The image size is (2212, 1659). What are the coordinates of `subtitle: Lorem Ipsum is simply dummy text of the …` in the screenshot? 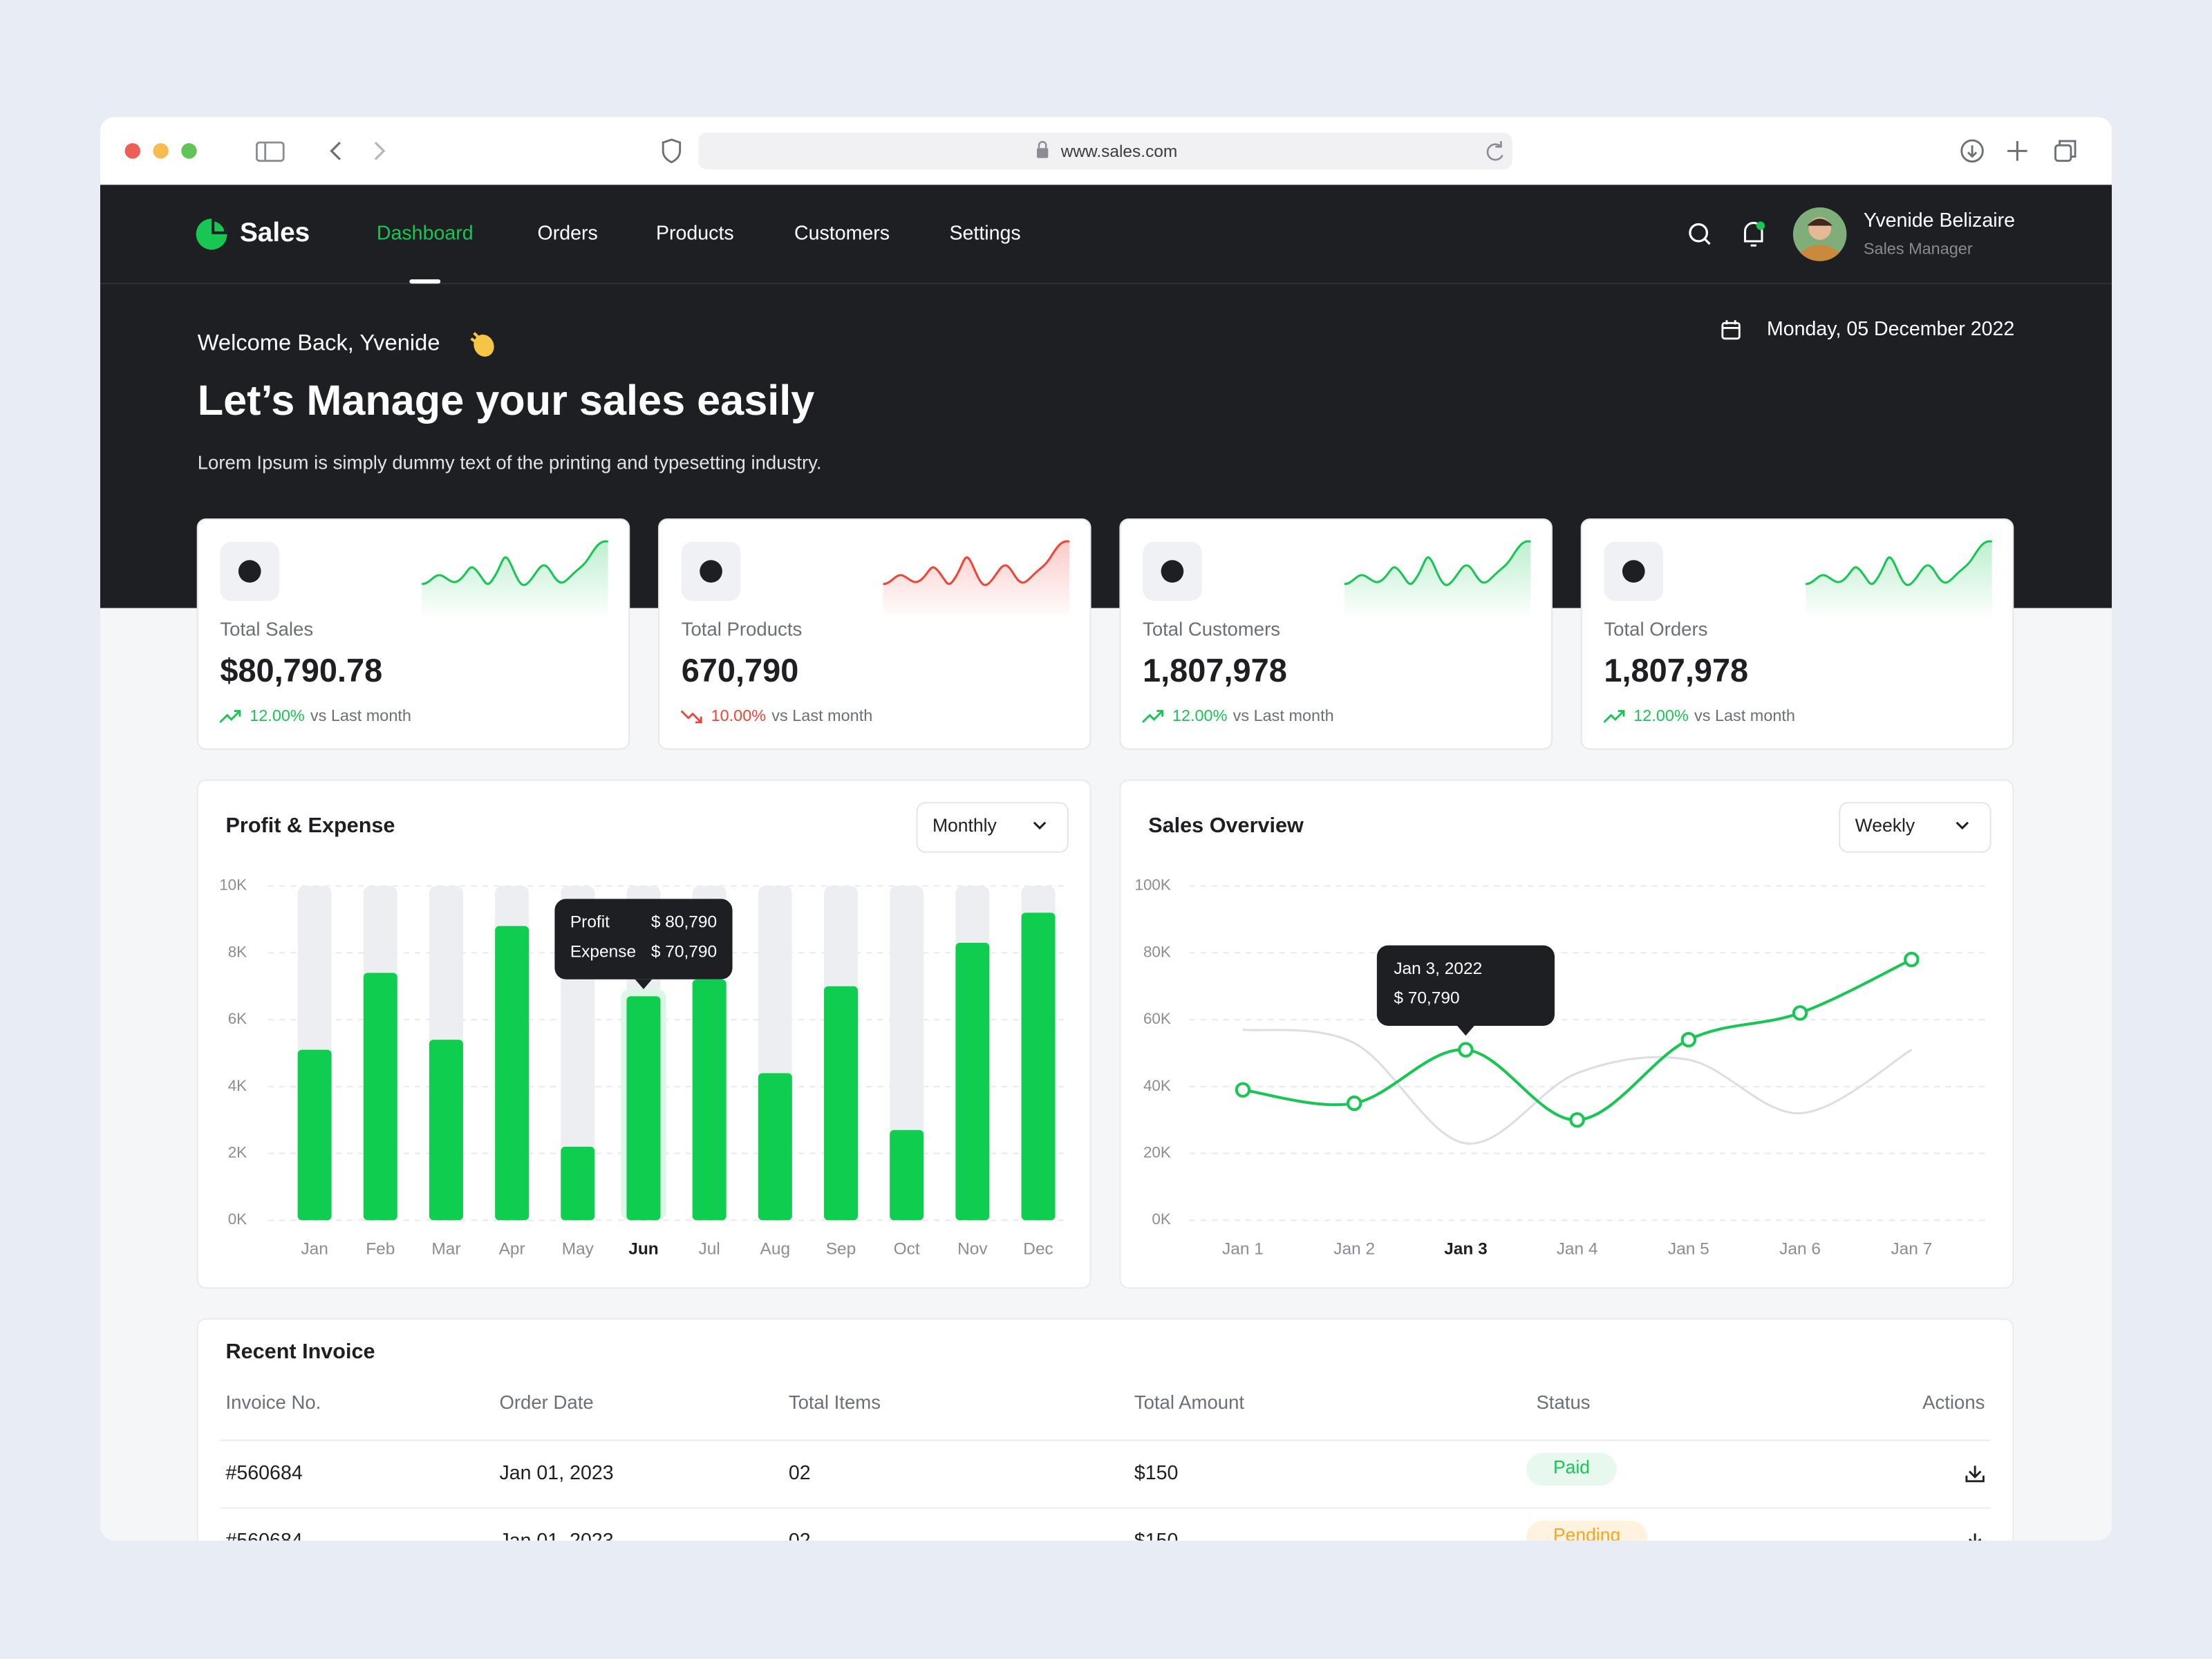 It's located at (510, 463).